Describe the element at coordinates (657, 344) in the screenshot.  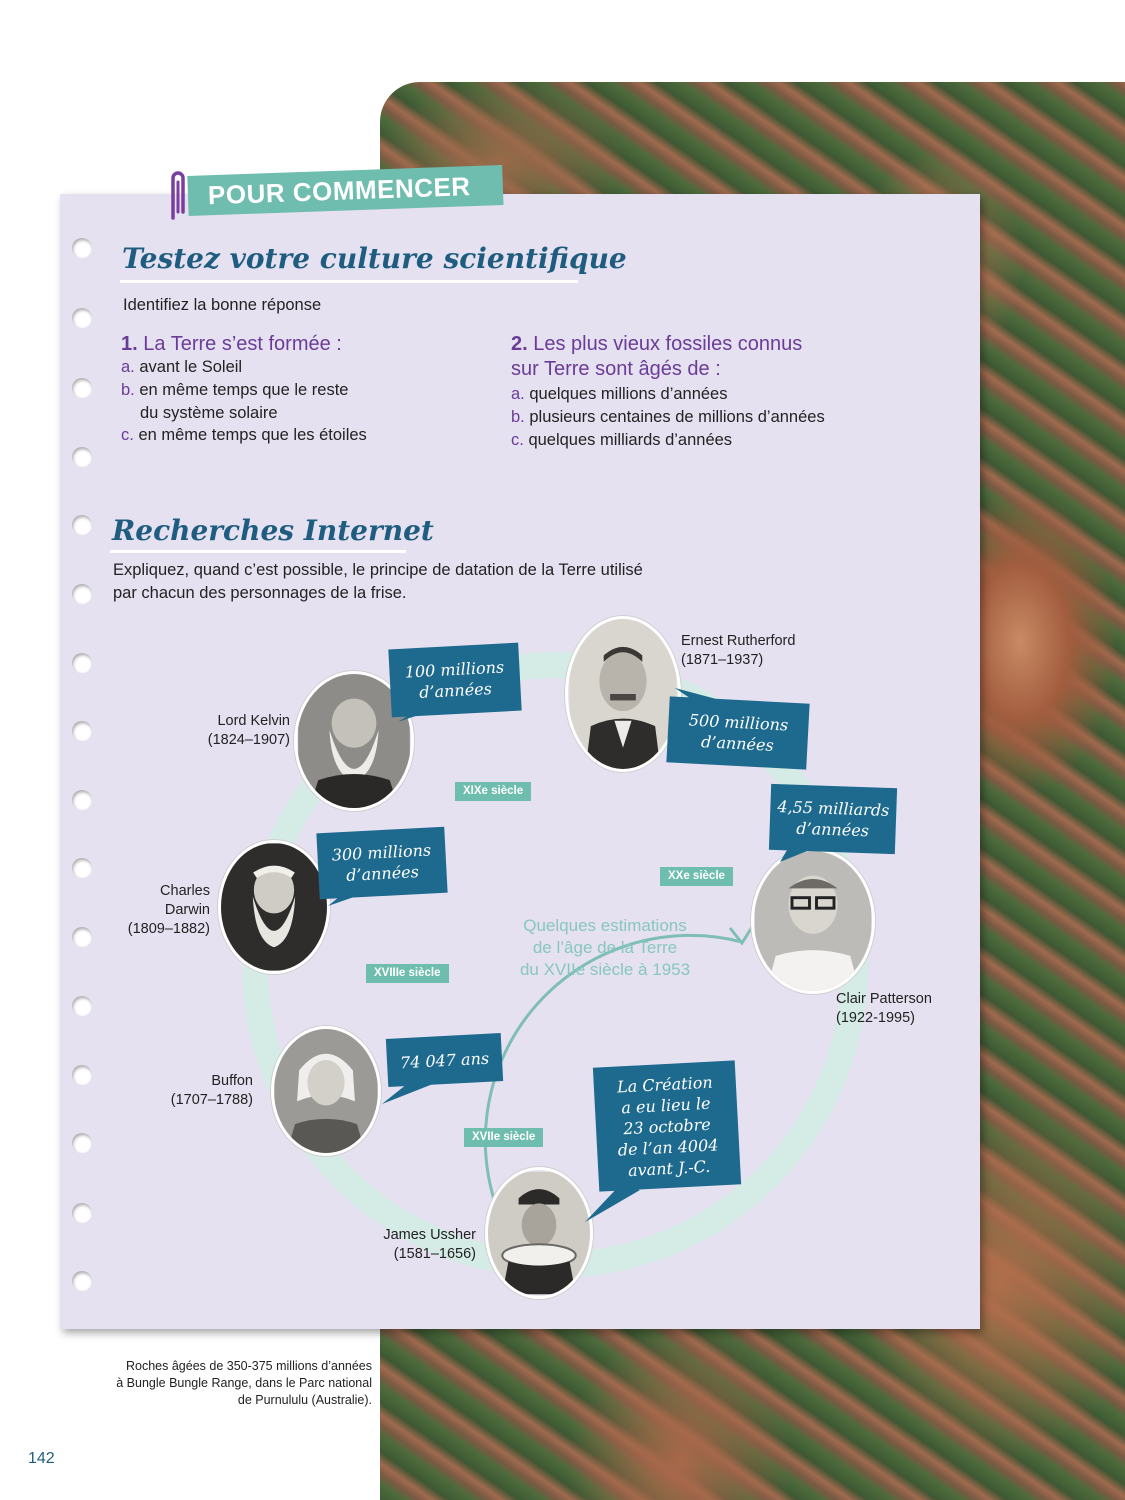
I see `question-2-title: 2. Les plus vieux fossiles connus` at that location.